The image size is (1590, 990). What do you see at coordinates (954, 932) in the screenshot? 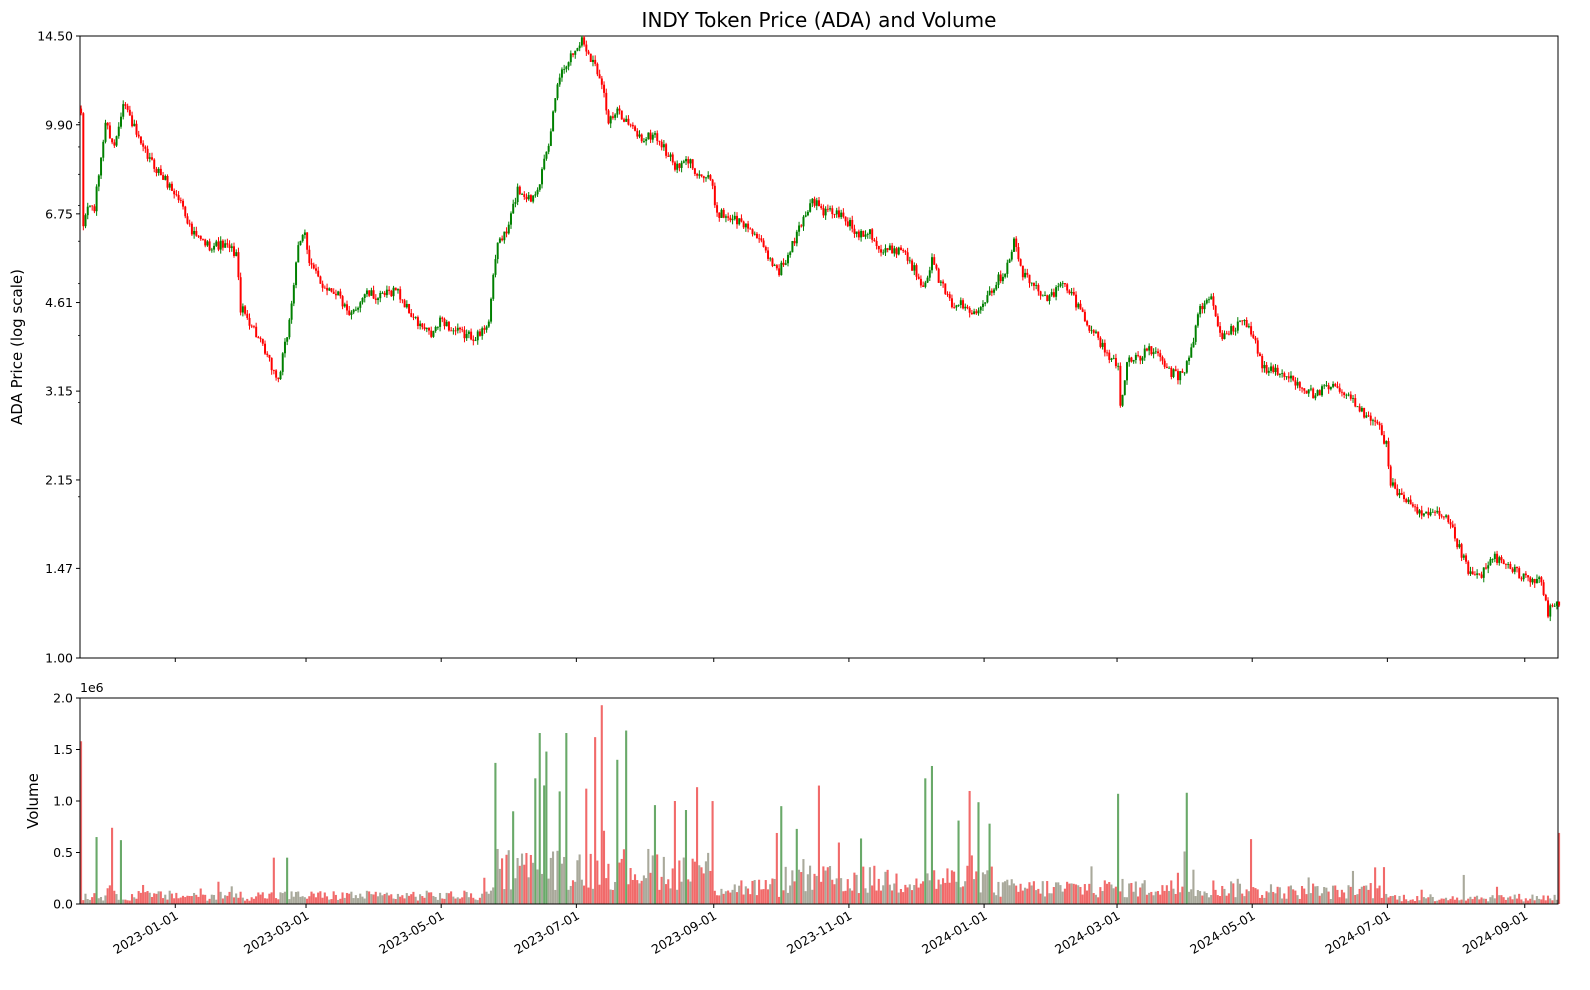
I see `x-tick-label: 2024-01-01` at bounding box center [954, 932].